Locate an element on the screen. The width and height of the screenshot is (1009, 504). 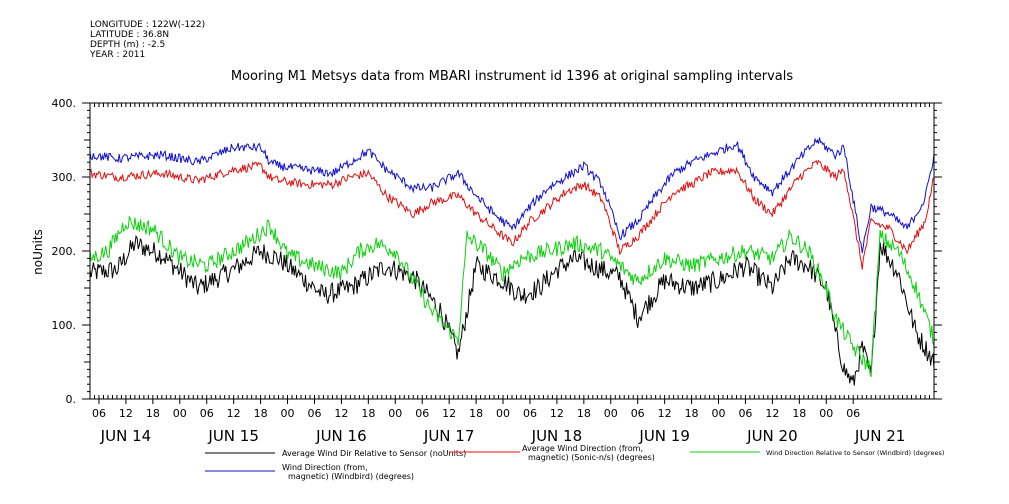
x-date-label: JUN 19 is located at coordinates (663, 436).